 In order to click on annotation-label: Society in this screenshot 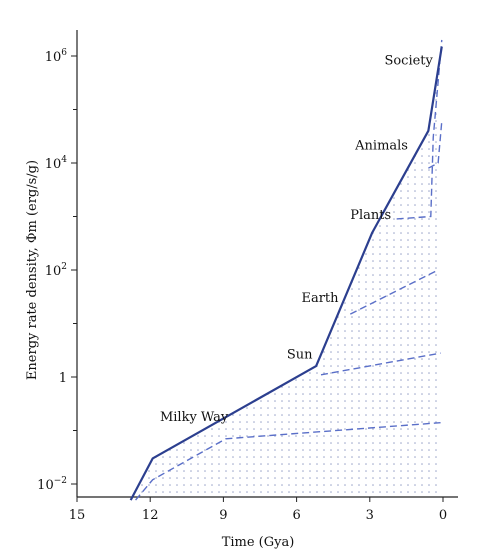, I will do `click(408, 60)`.